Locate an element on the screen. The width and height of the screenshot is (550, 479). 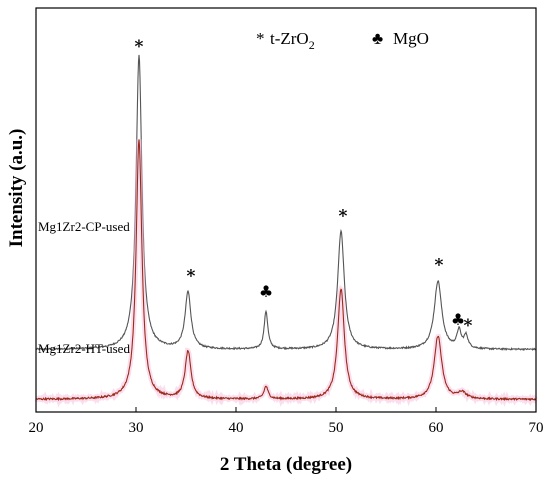
x-tick-label: 30 is located at coordinates (136, 428).